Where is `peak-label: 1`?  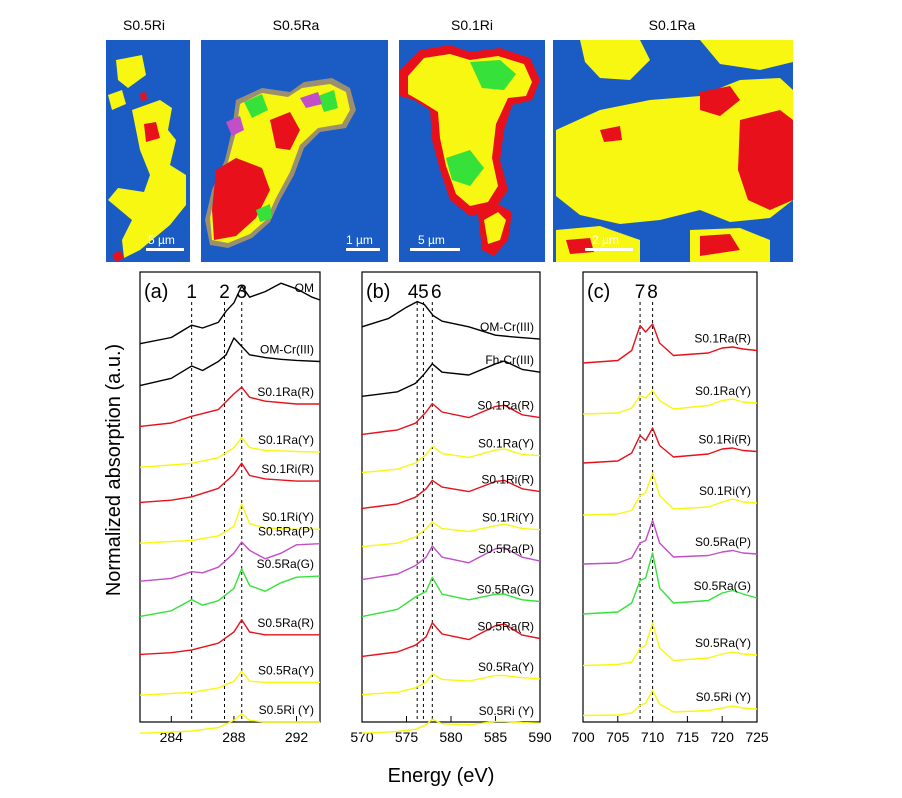 peak-label: 1 is located at coordinates (191, 292).